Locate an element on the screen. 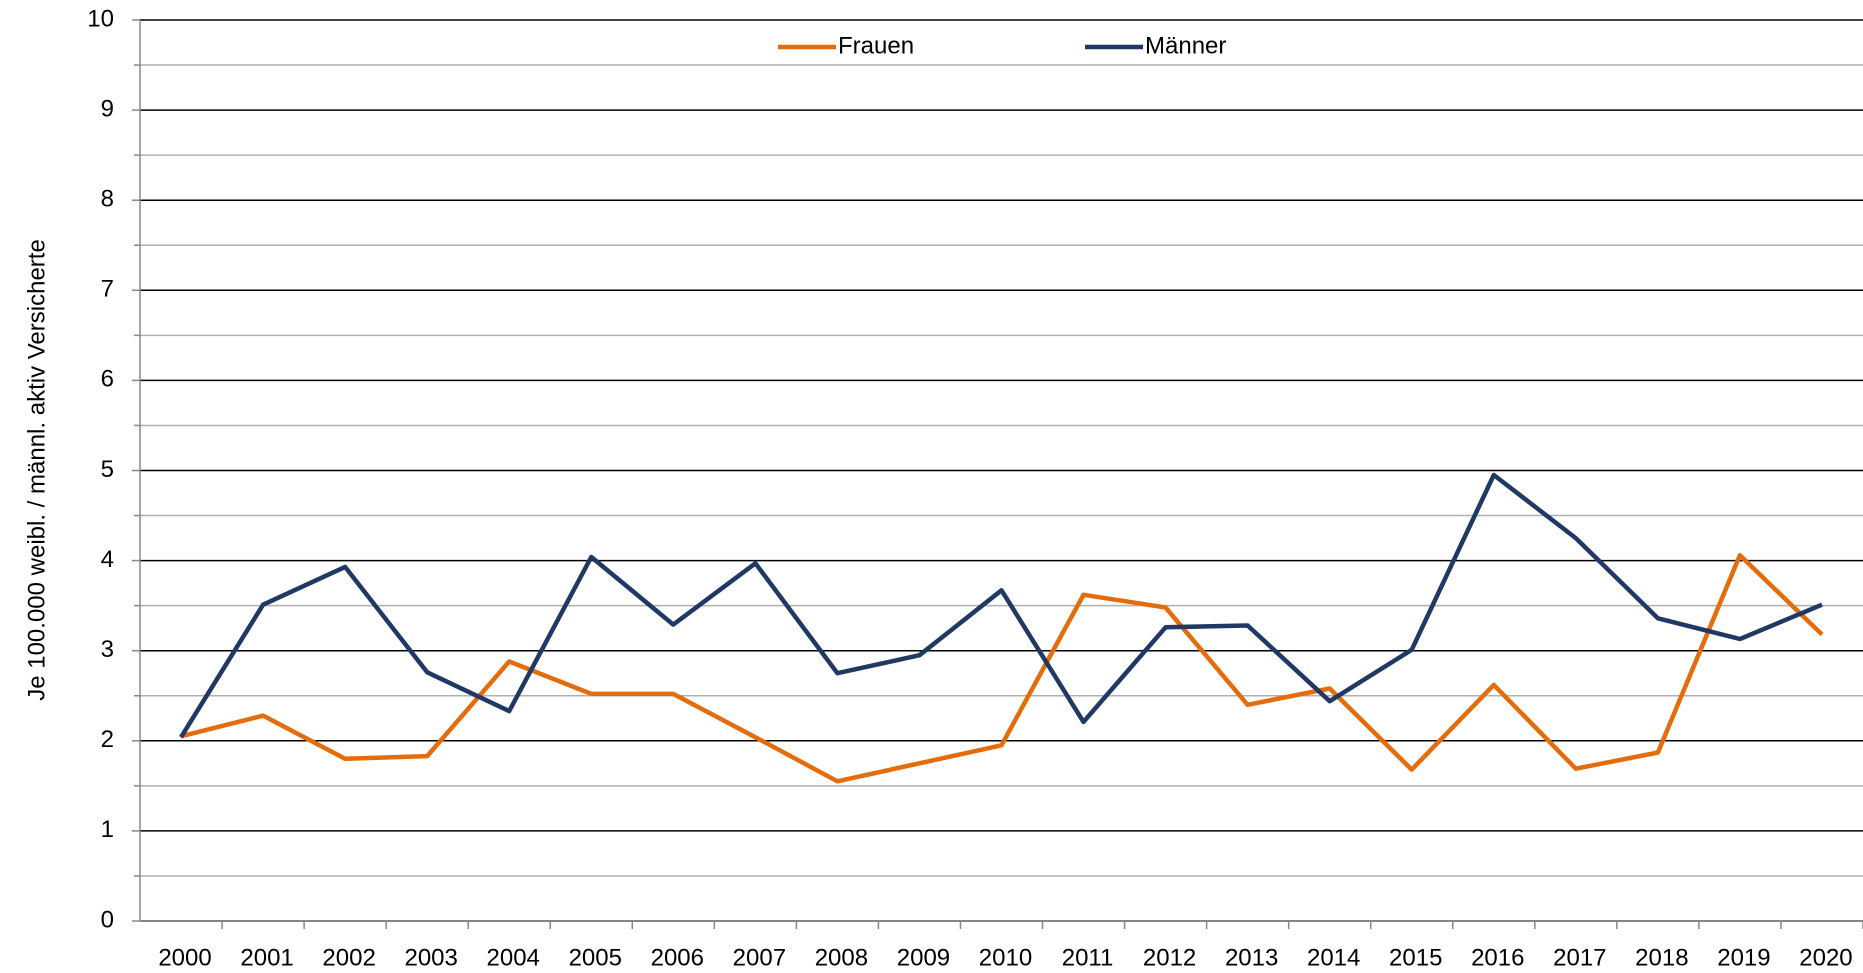 This screenshot has width=1863, height=973. y-tick-label: 2 is located at coordinates (107, 739).